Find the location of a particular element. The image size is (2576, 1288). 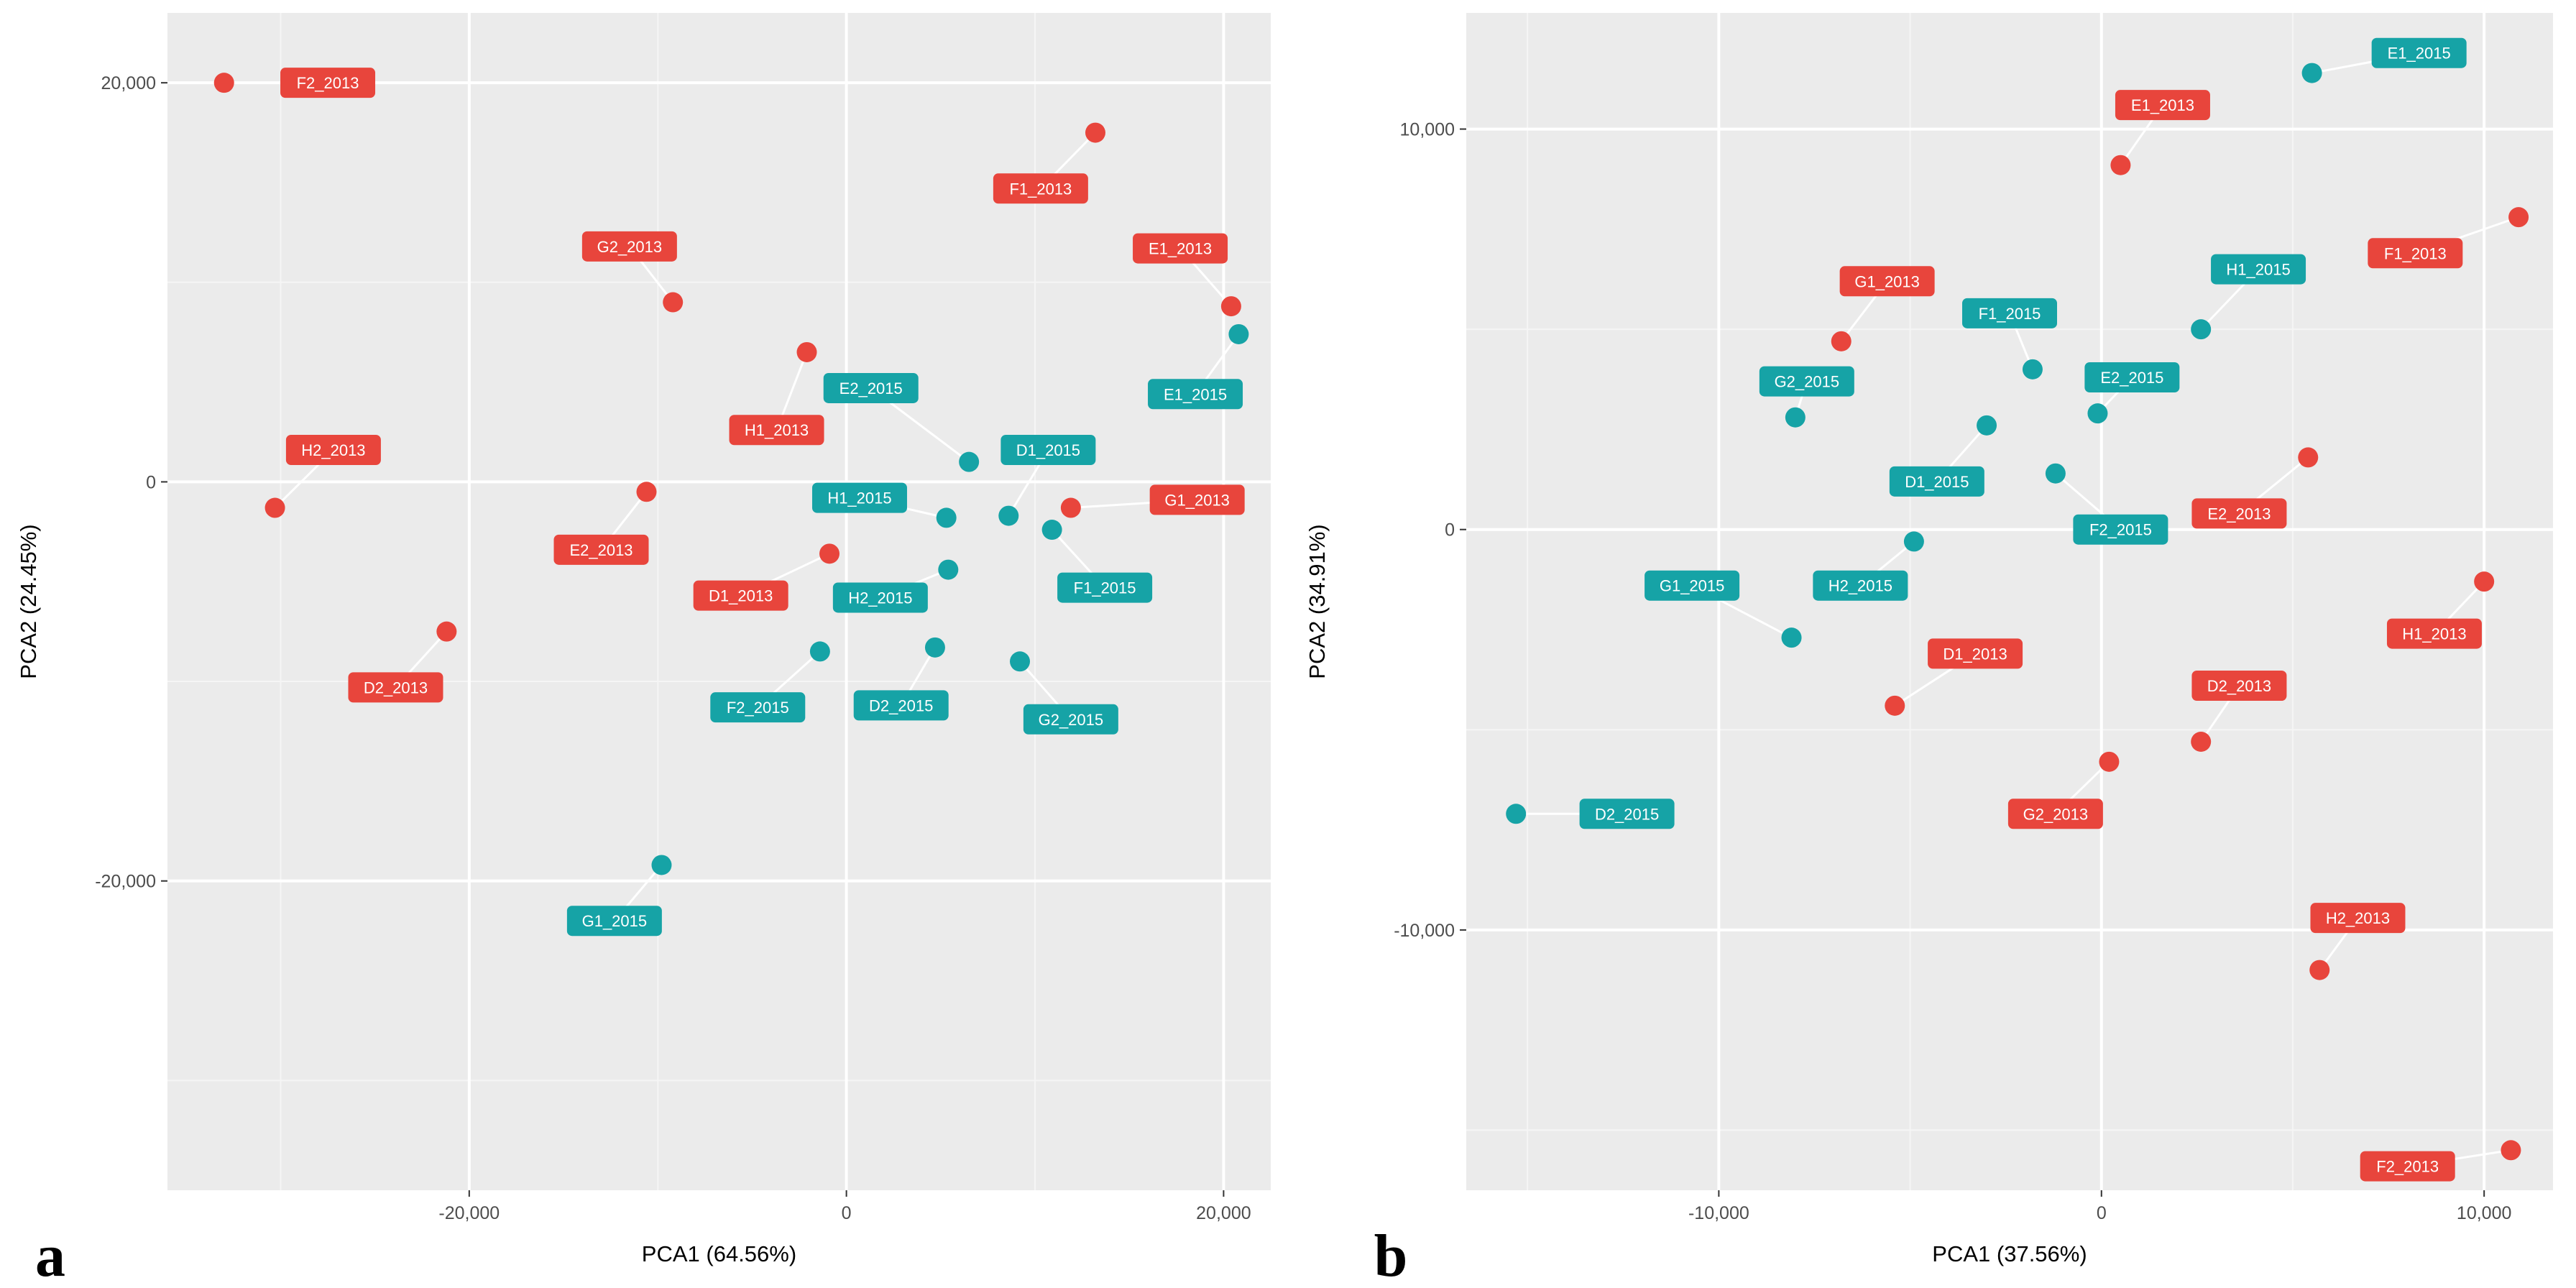

panel-a-y-tick-label: 0 is located at coordinates (151, 482).